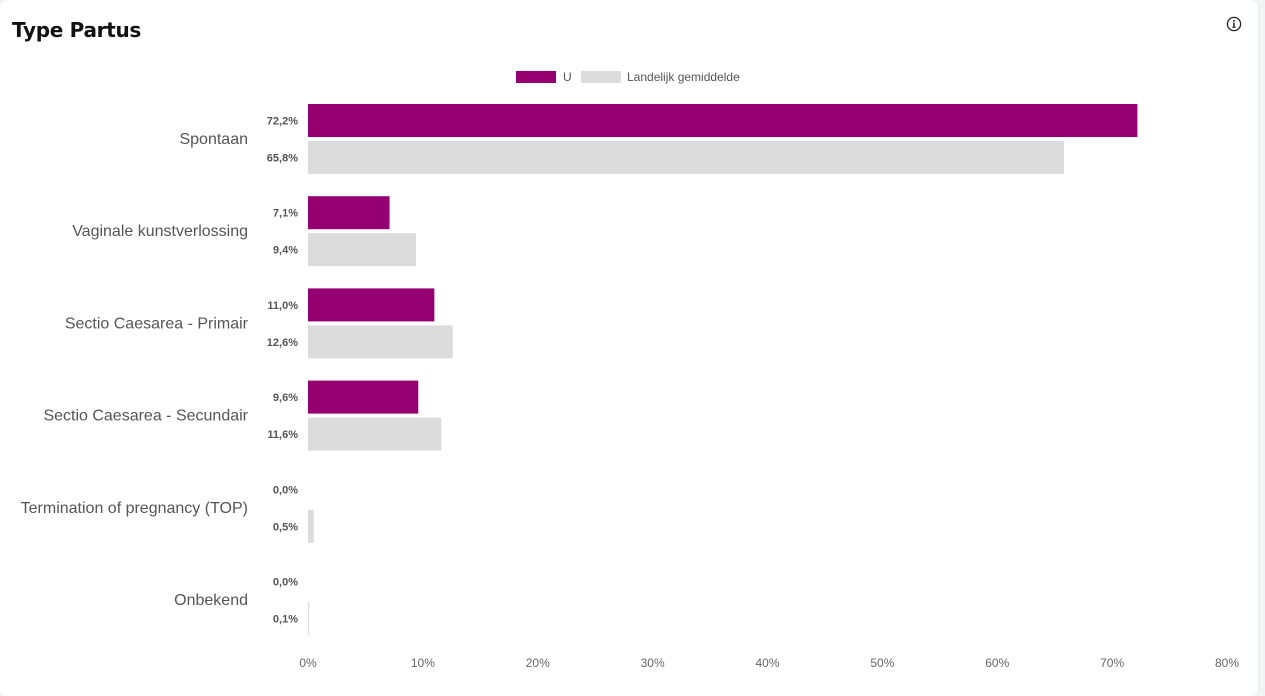  What do you see at coordinates (213, 139) in the screenshot?
I see `category-label: Spontaan` at bounding box center [213, 139].